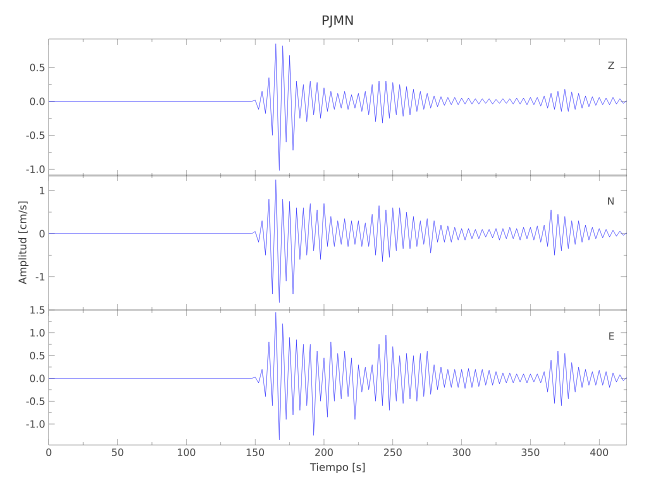  I want to click on x-tick-label: 300, so click(461, 452).